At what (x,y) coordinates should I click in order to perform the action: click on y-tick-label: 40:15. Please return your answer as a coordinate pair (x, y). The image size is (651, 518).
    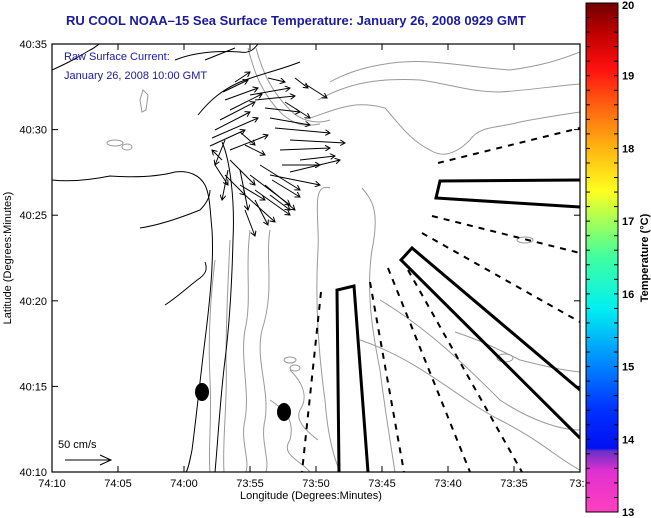
    Looking at the image, I should click on (33, 387).